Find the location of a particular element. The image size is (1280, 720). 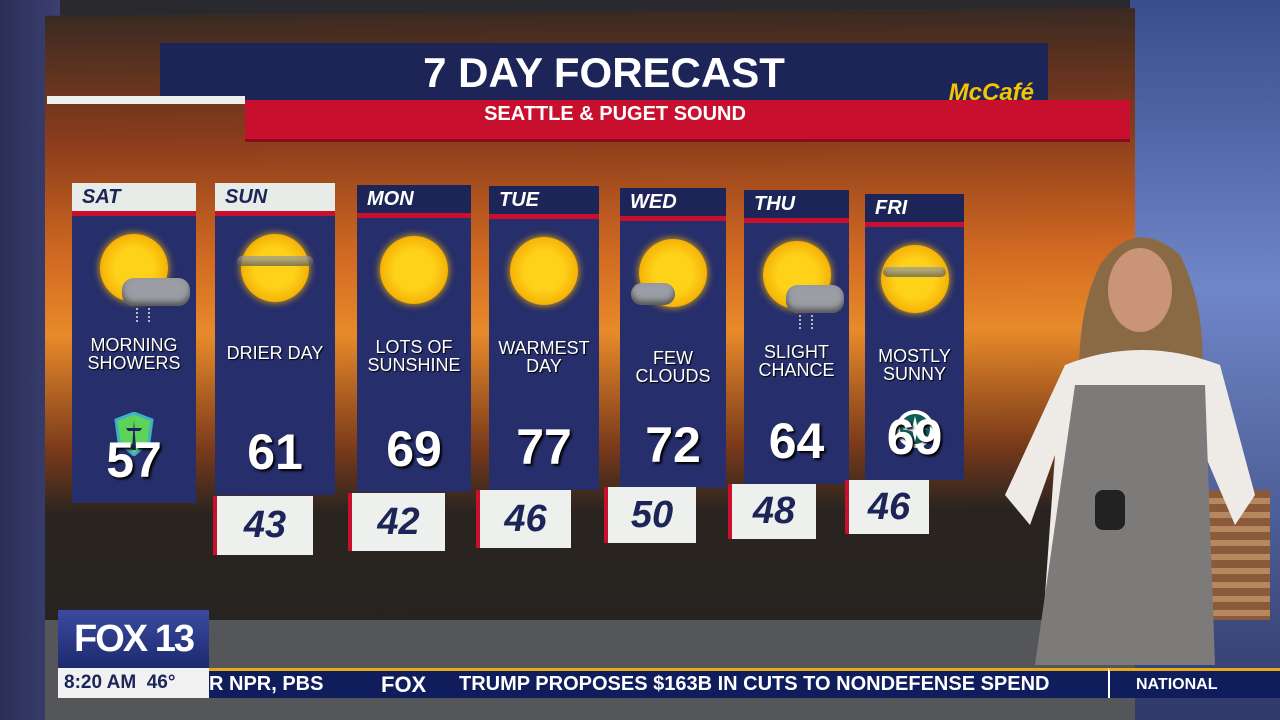

day-label: SUN is located at coordinates (275, 197).